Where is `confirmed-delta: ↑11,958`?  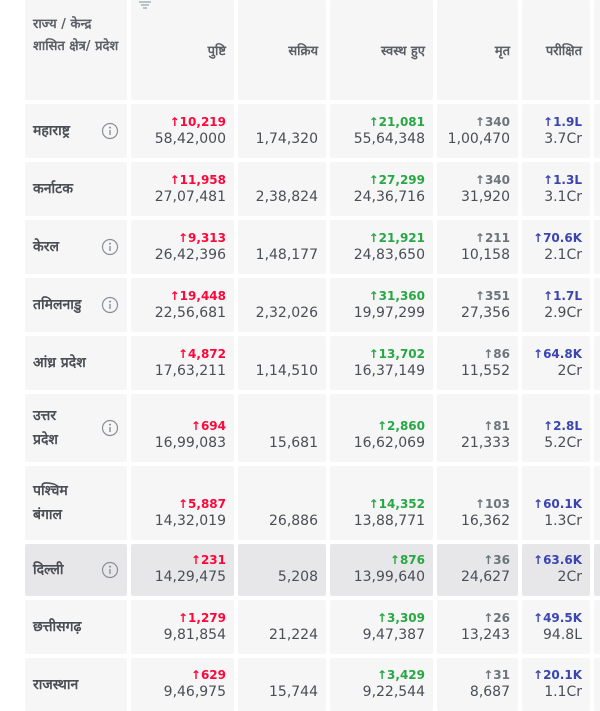 confirmed-delta: ↑11,958 is located at coordinates (197, 180).